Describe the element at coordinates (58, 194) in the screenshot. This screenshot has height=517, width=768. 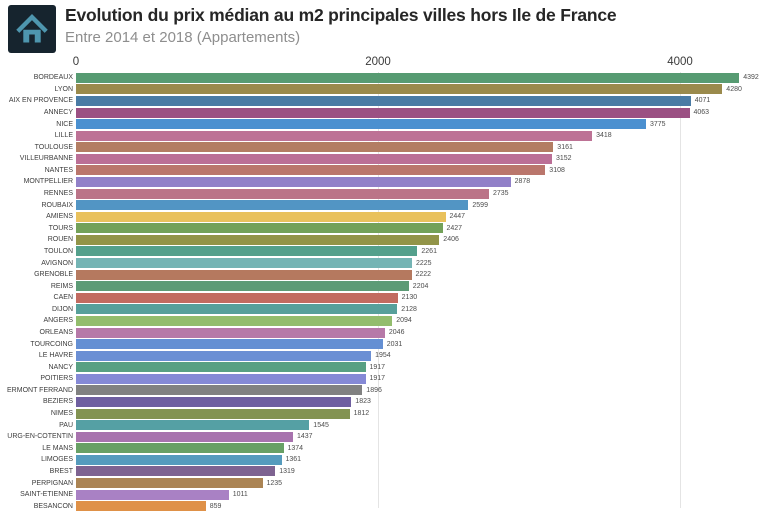
I see `city-label: RENNES` at that location.